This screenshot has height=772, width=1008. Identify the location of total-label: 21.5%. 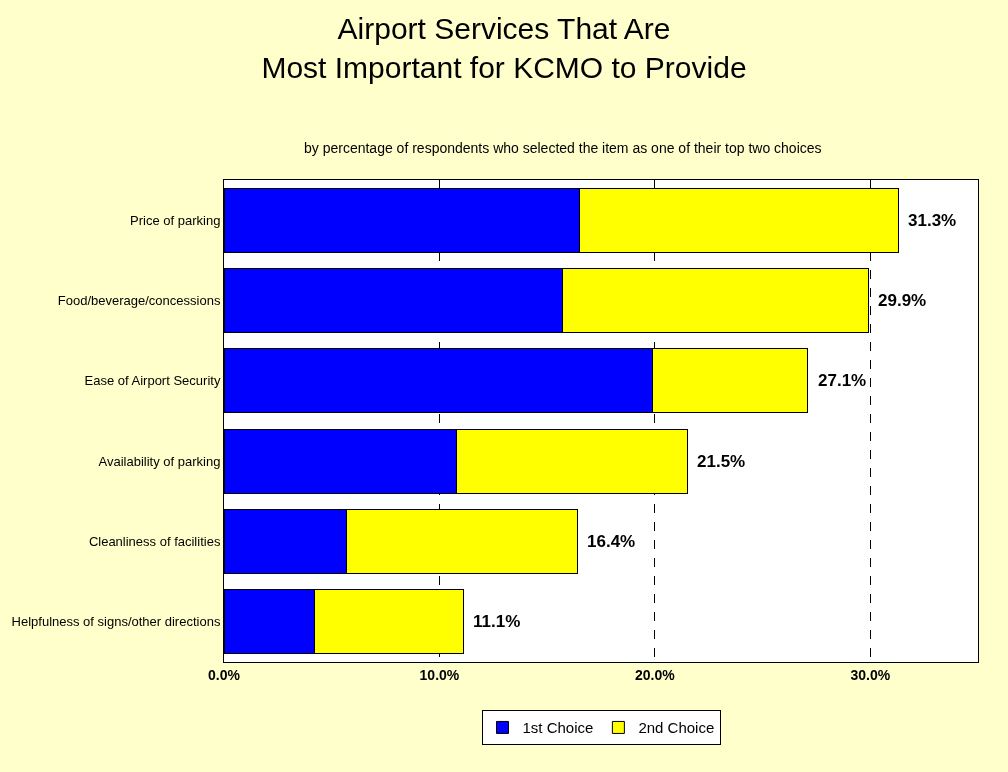
(721, 461).